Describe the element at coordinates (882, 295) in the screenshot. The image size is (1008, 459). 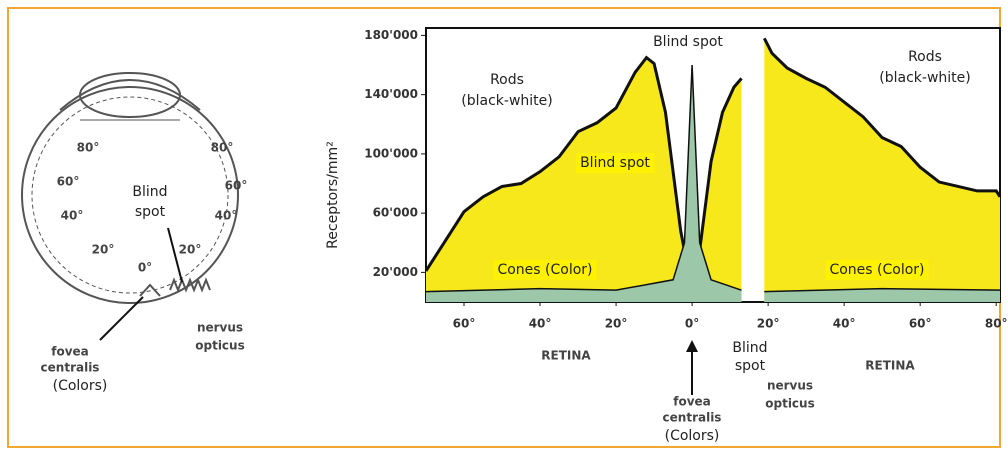
I see `area-cones` at that location.